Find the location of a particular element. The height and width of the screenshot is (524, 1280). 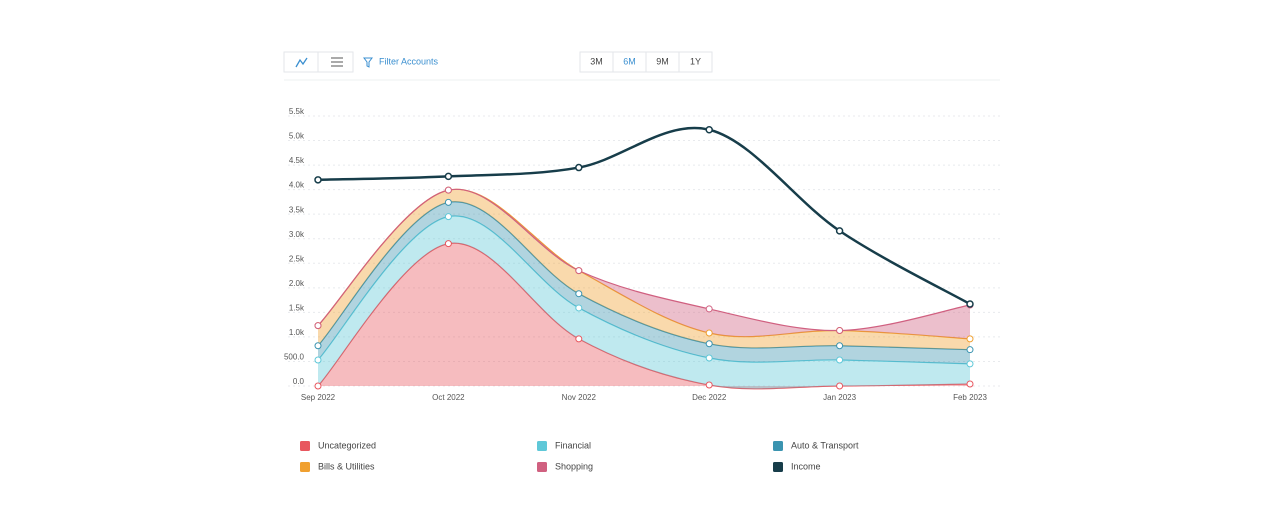

range-label: 1Y is located at coordinates (695, 61).